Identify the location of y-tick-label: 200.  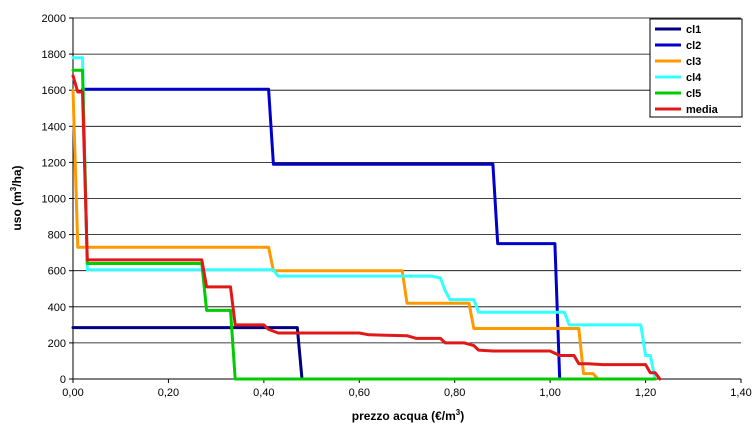
(57, 344).